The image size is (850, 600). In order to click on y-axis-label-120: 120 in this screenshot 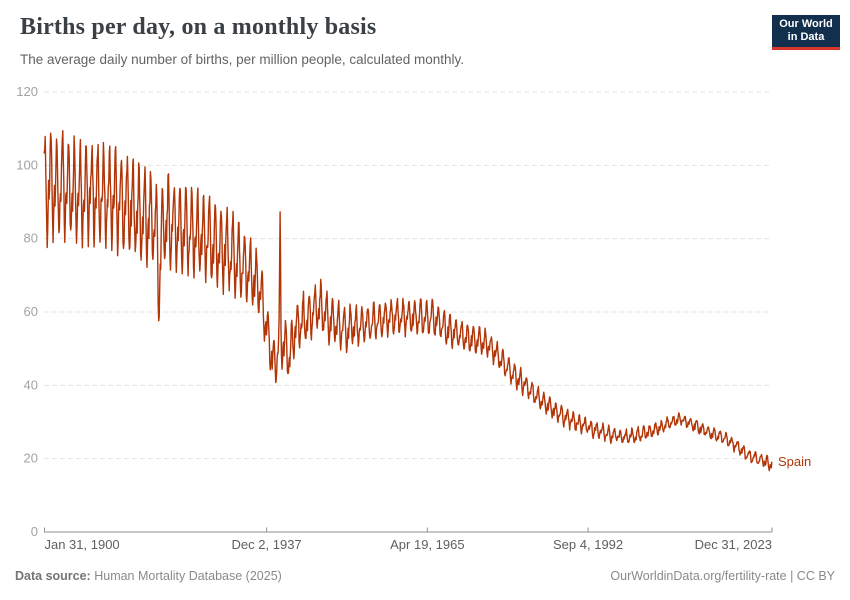, I will do `click(27, 91)`.